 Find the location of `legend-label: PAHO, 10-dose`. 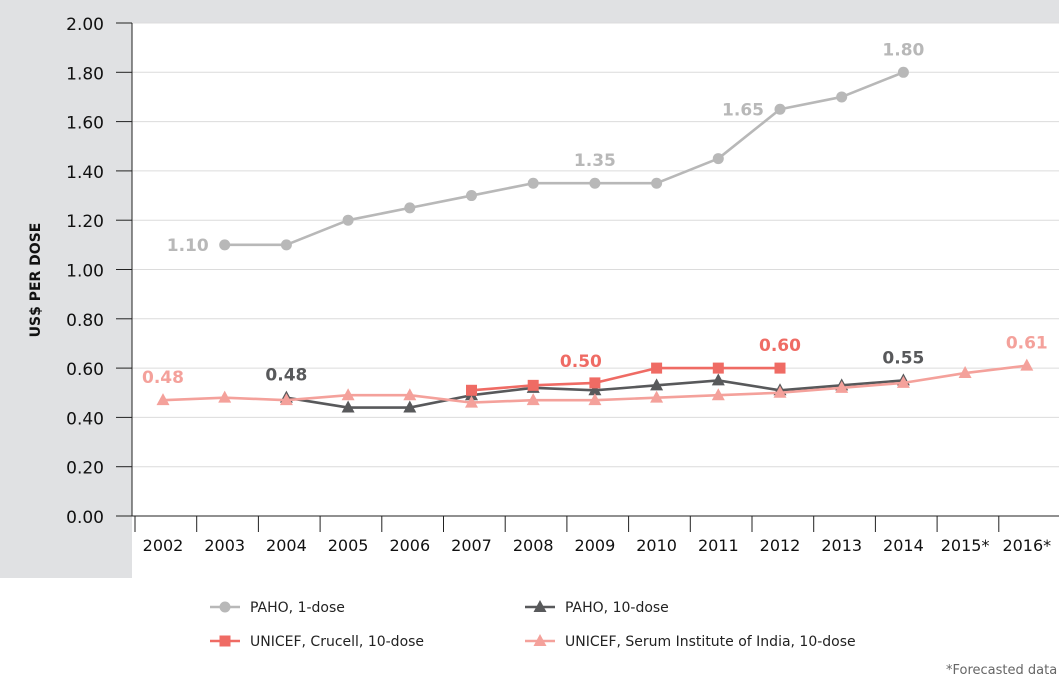

legend-label: PAHO, 10-dose is located at coordinates (617, 608).